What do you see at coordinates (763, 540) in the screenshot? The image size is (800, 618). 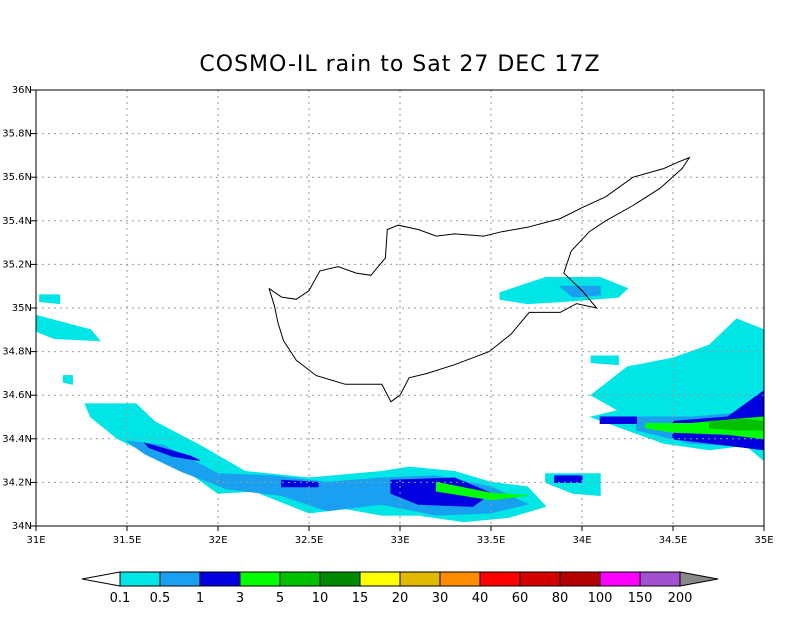 I see `lon-tick-label: 35E` at bounding box center [763, 540].